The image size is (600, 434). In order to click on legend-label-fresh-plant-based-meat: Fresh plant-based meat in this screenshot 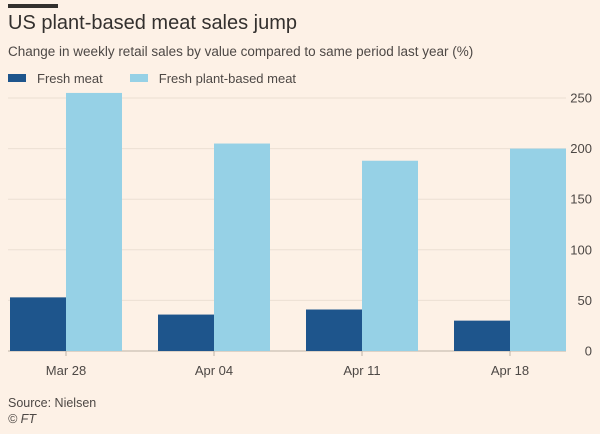, I will do `click(227, 78)`.